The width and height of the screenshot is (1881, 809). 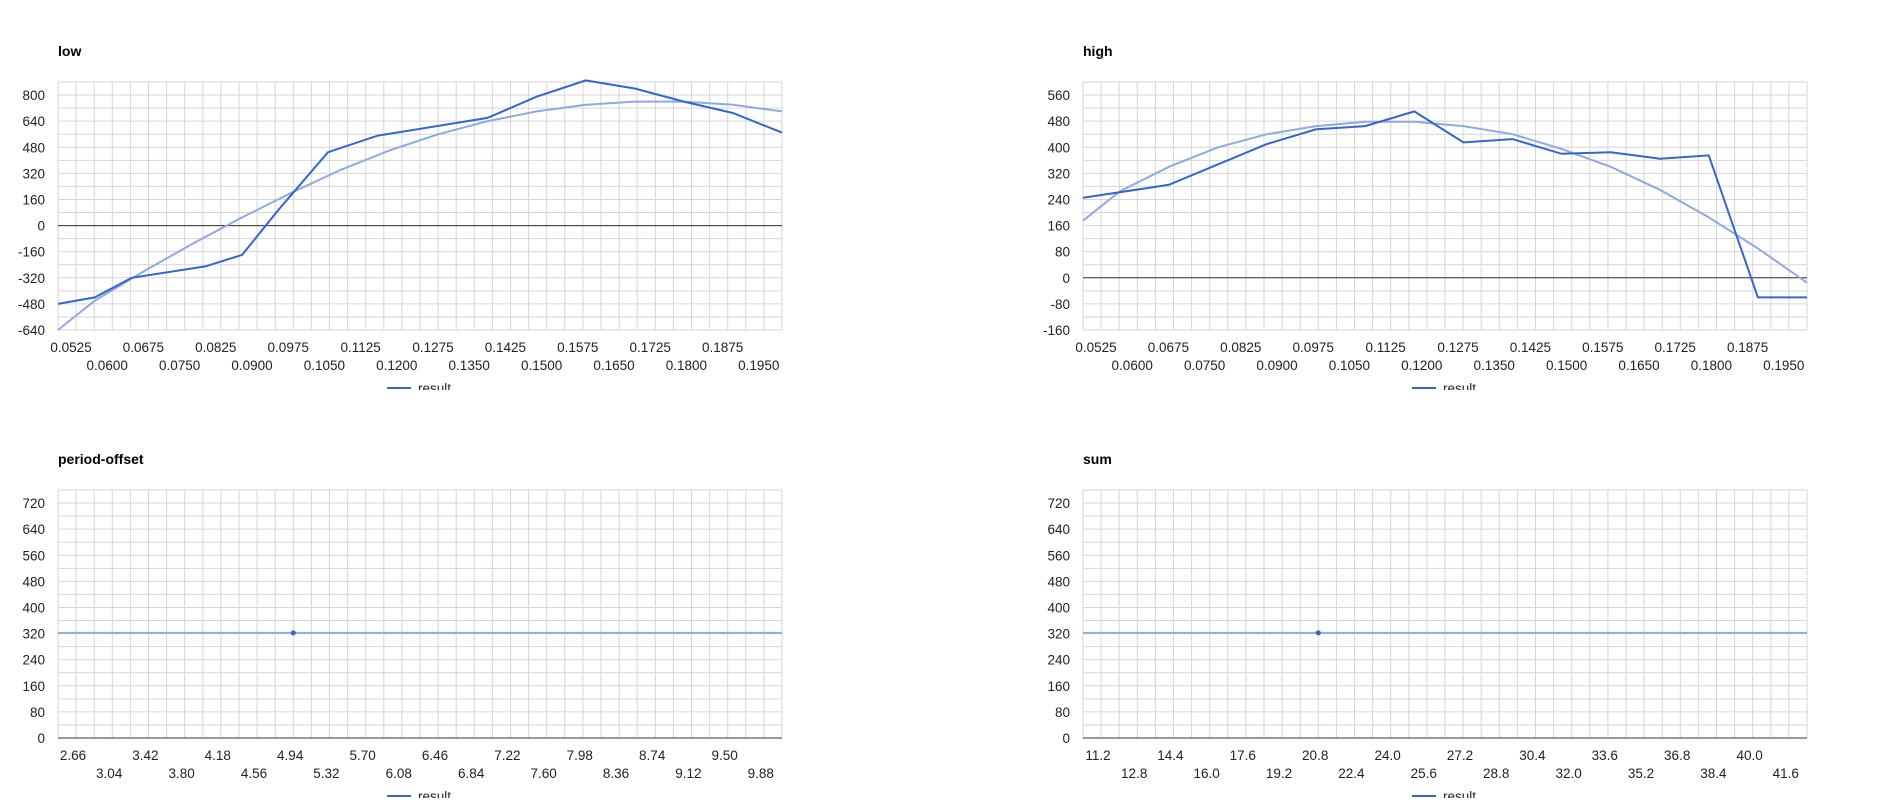 I want to click on x-tick-label: 30.4, so click(x=1532, y=755).